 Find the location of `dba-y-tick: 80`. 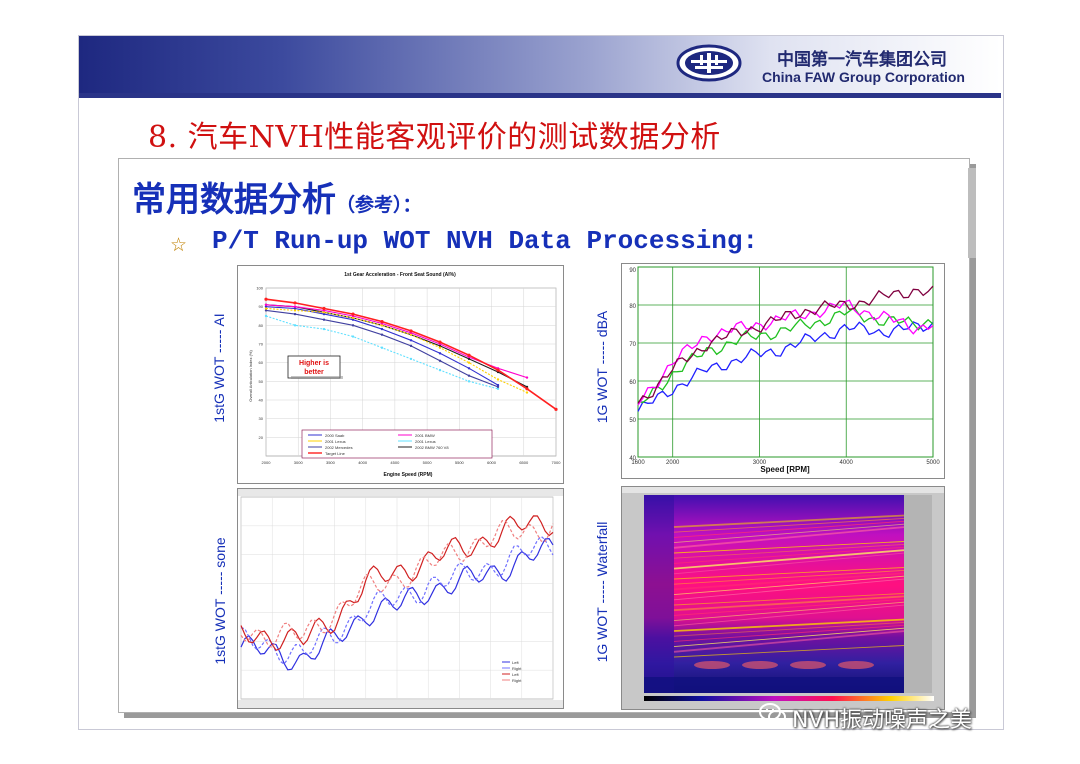

dba-y-tick: 80 is located at coordinates (632, 307).